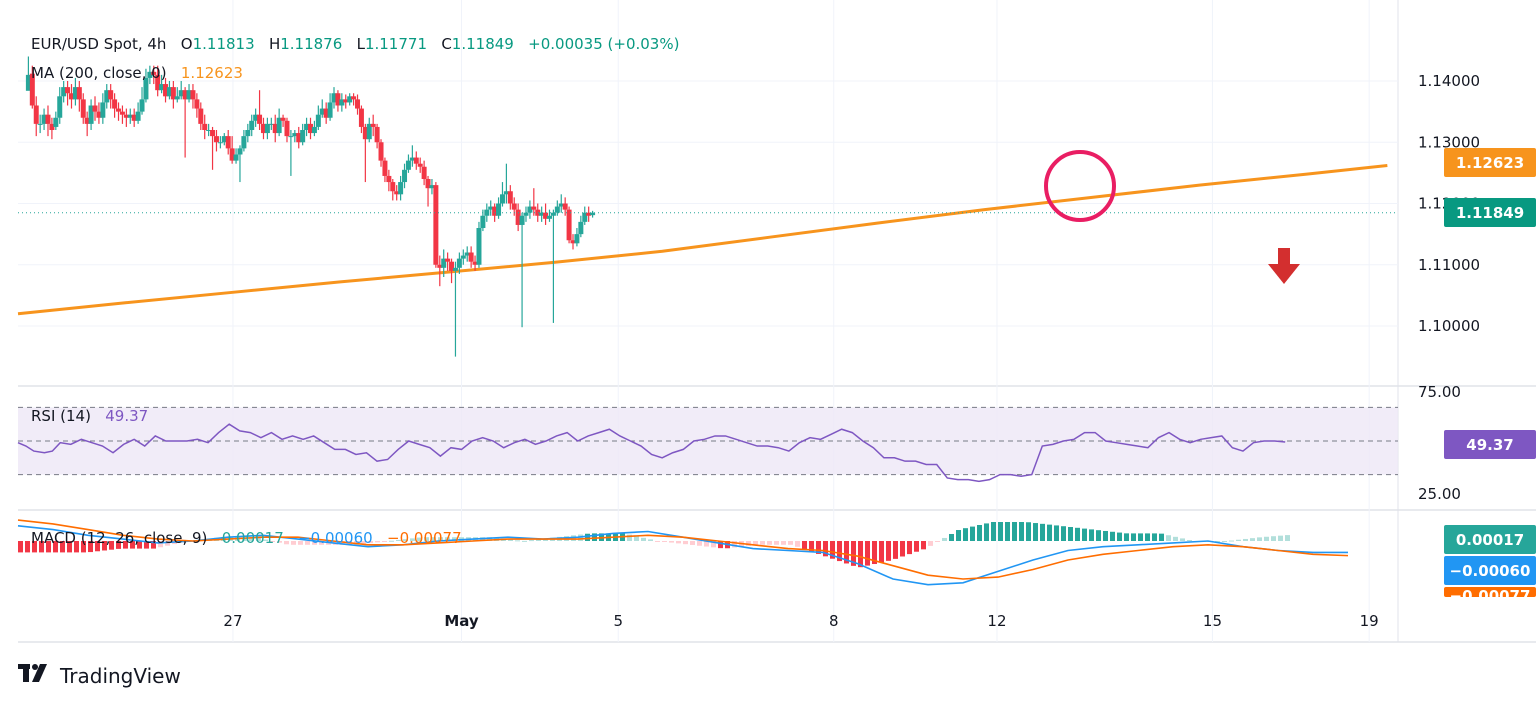  Describe the element at coordinates (89, 416) in the screenshot. I see `rsi-legend: RSI (14) 49.37` at that location.